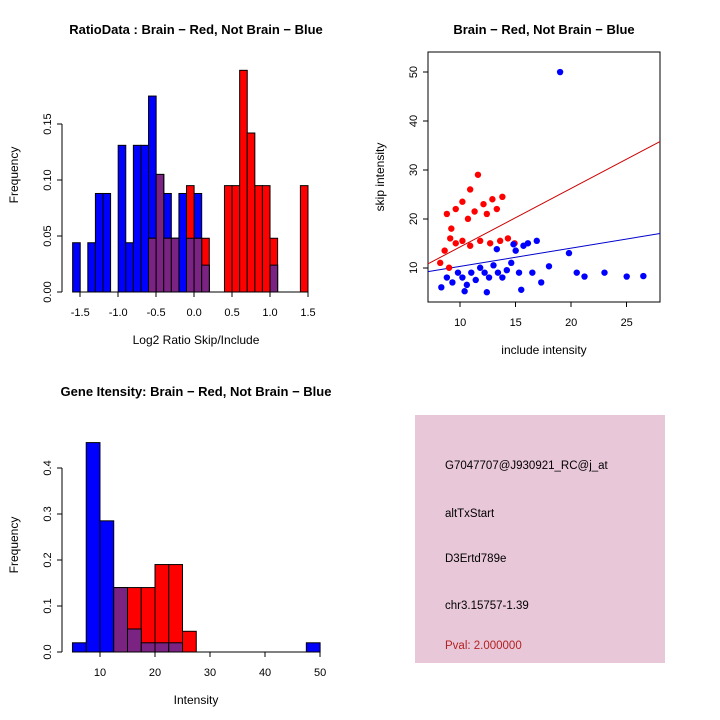  Describe the element at coordinates (231, 313) in the screenshot. I see `svg-text: 0.5` at that location.